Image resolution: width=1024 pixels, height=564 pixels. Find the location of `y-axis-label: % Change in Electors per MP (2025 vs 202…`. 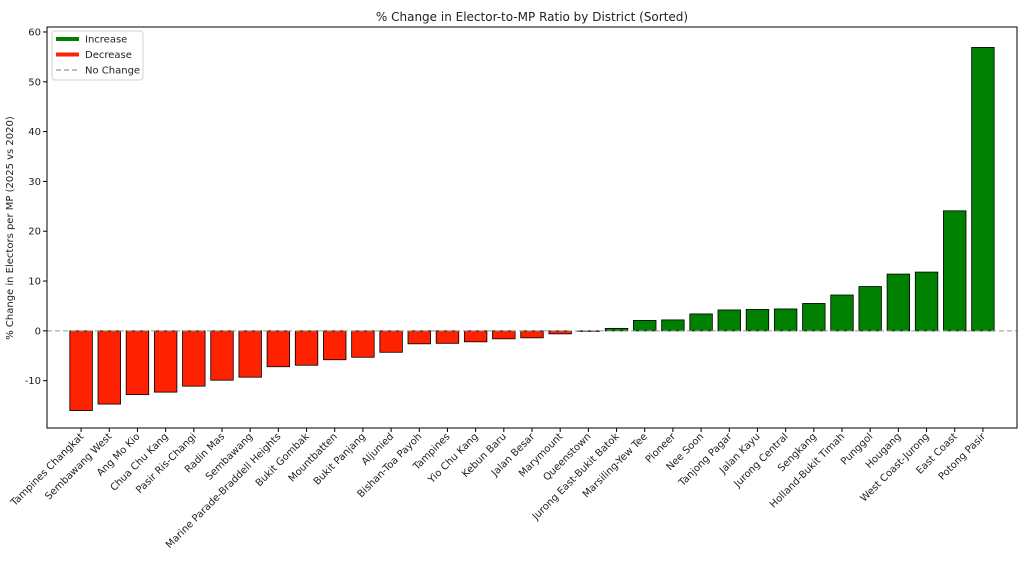

y-axis-label: % Change in Electors per MP (2025 vs 202… is located at coordinates (10, 228).